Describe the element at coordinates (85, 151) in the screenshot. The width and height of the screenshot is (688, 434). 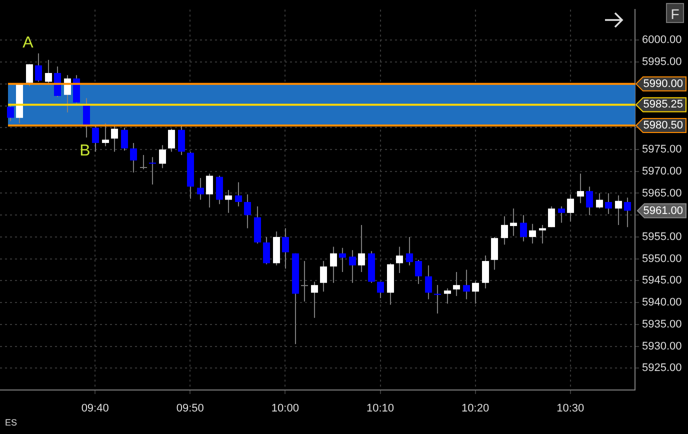
I see `annotation: B` at that location.